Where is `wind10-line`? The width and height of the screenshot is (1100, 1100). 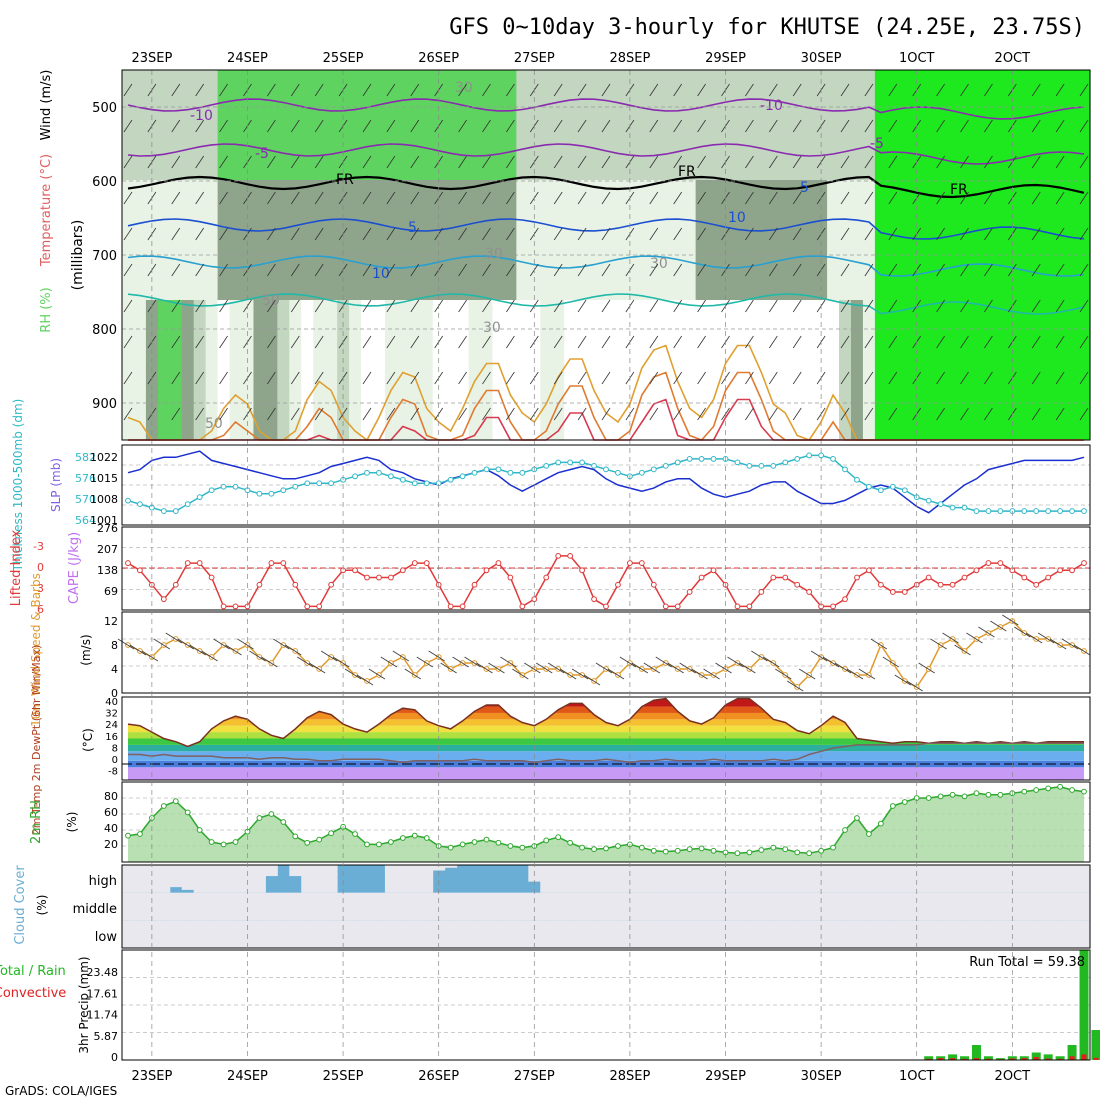 wind10-line is located at coordinates (606, 654).